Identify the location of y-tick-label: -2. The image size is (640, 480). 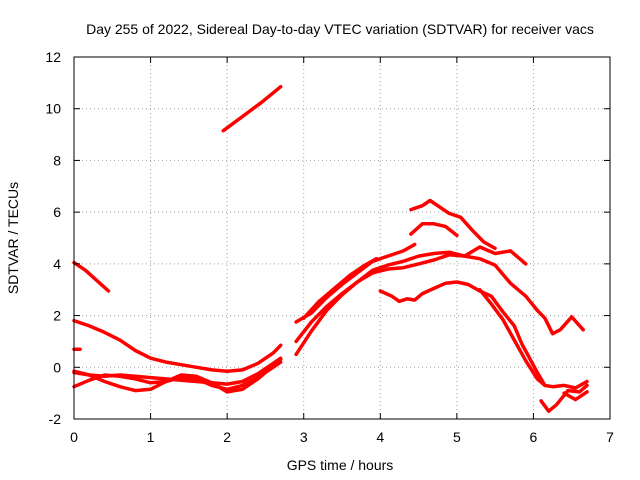
(55, 419).